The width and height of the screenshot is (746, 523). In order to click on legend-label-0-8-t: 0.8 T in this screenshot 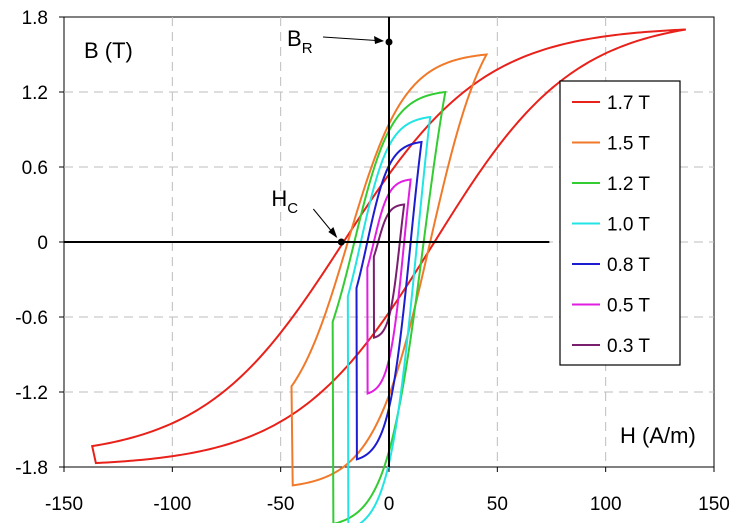, I will do `click(628, 265)`.